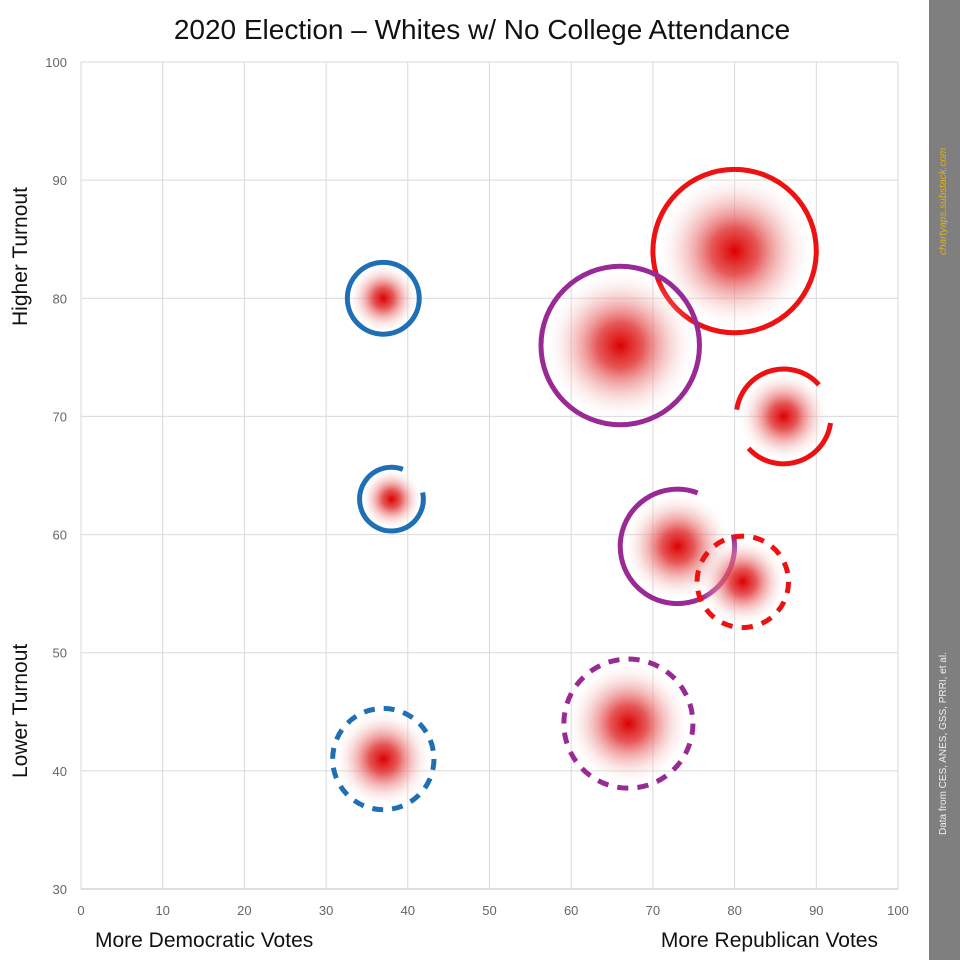 The height and width of the screenshot is (960, 960). What do you see at coordinates (60, 180) in the screenshot?
I see `y-tick-label-90: 90` at bounding box center [60, 180].